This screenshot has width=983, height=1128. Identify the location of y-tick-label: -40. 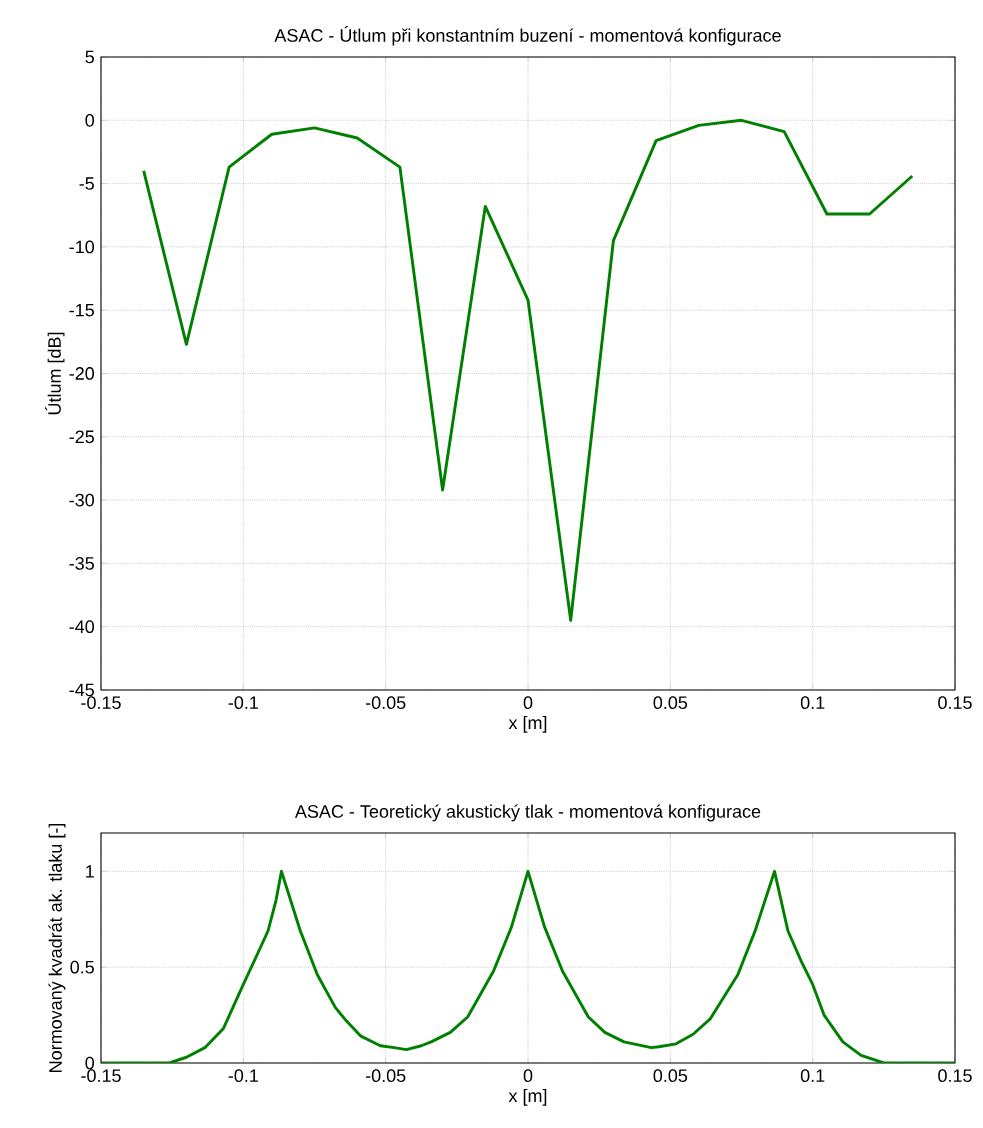
(82, 627).